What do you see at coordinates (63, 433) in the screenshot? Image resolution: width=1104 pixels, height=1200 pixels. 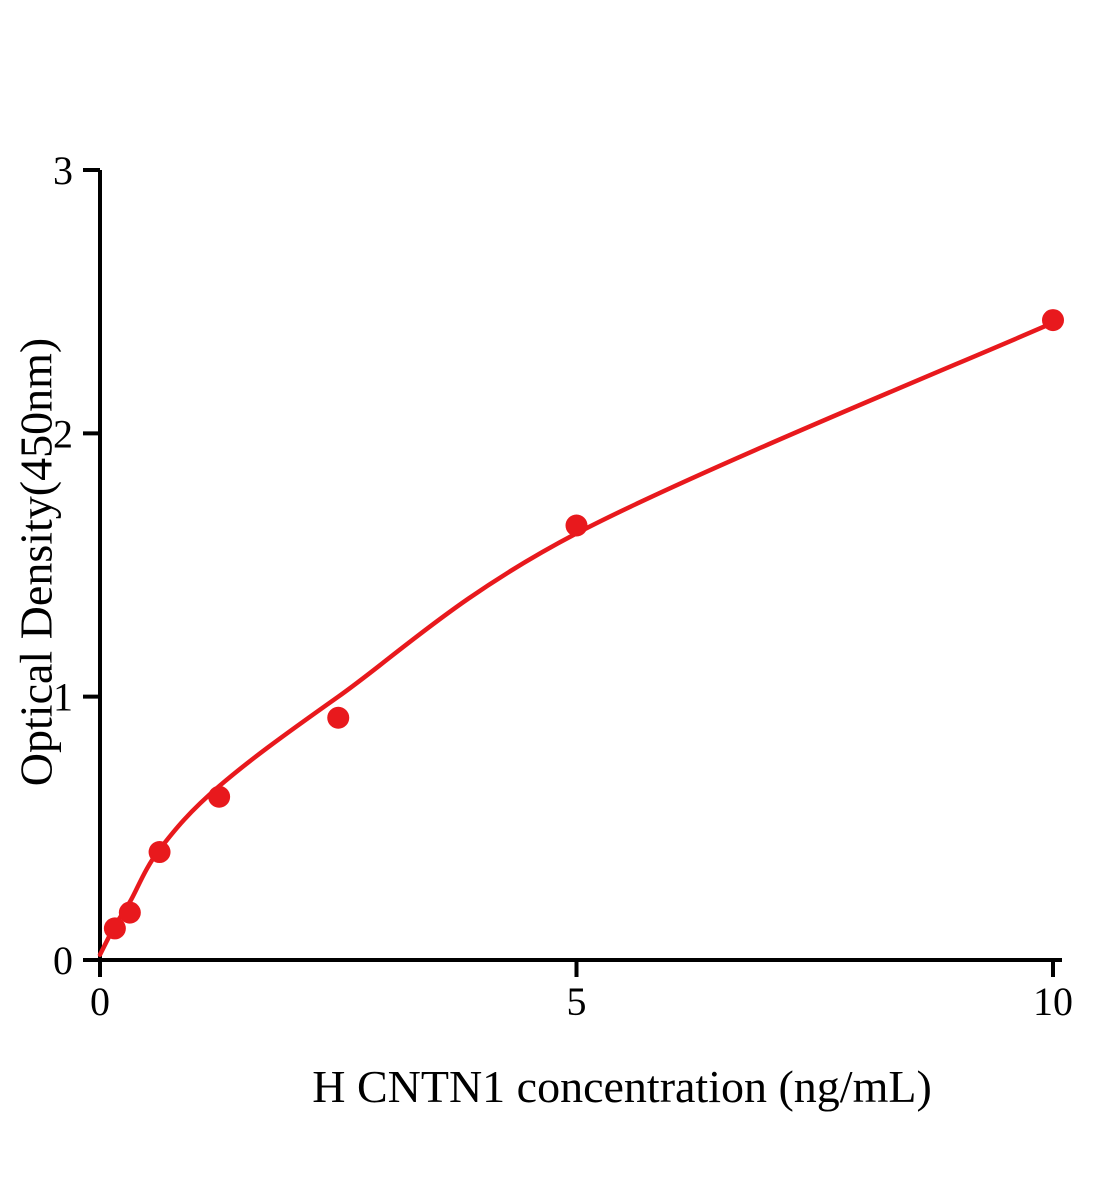 I see `y-tick-label: 2` at bounding box center [63, 433].